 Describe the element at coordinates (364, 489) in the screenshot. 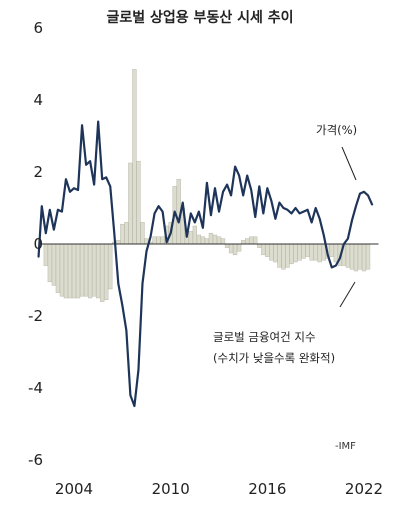

I see `x-tick-label: 2022` at that location.